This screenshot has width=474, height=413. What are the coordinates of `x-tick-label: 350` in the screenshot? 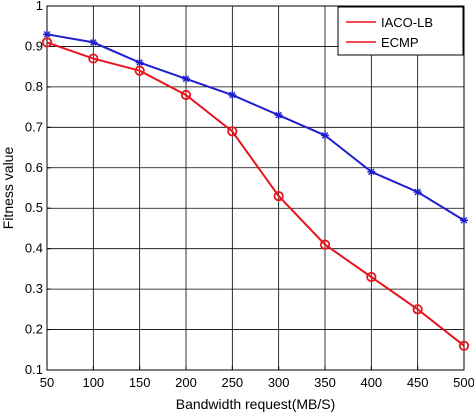 It's located at (325, 382).